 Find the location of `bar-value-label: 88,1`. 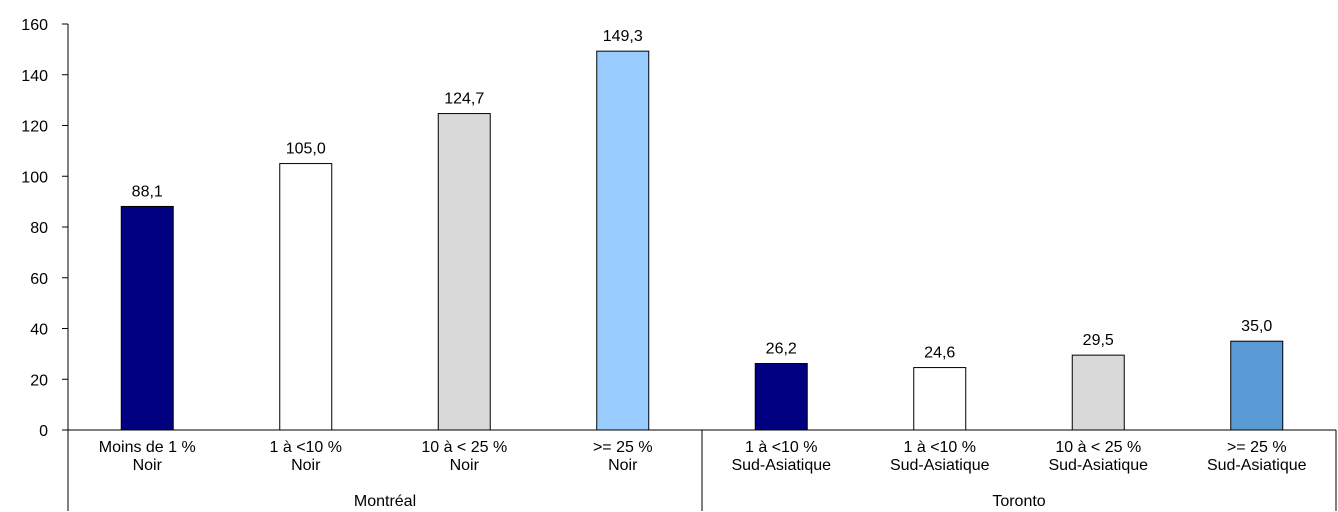

bar-value-label: 88,1 is located at coordinates (147, 191).